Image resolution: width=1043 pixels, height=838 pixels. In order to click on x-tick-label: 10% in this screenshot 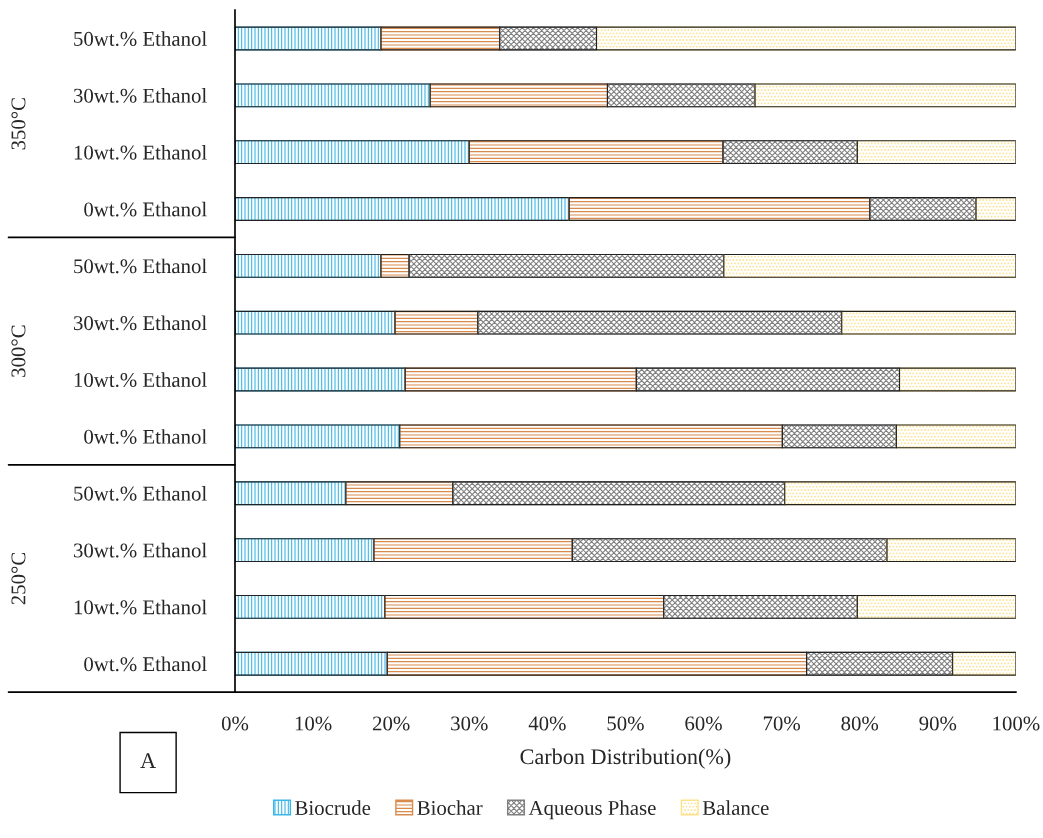, I will do `click(313, 723)`.